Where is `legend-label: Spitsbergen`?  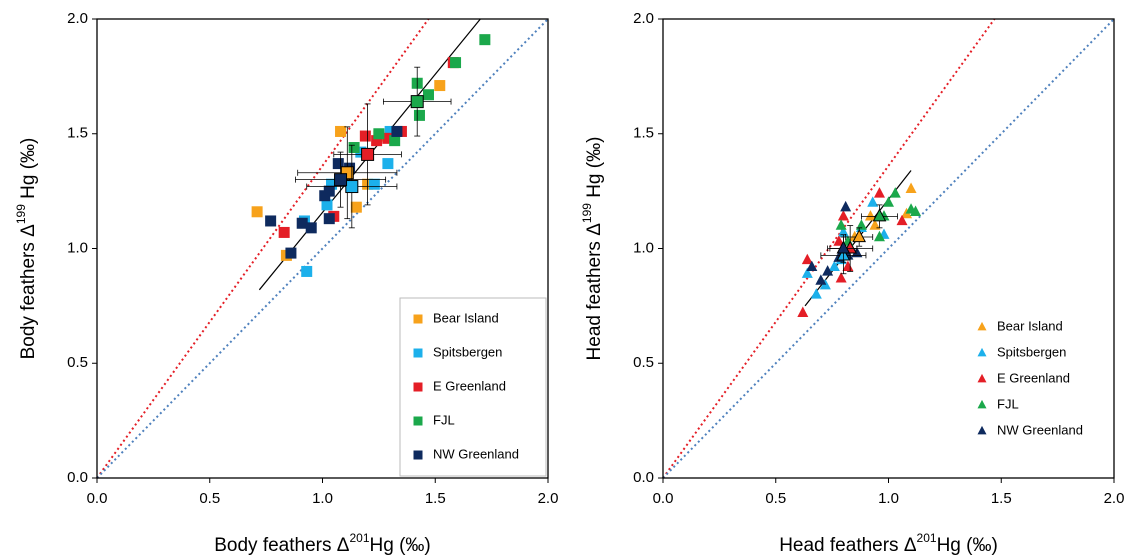 legend-label: Spitsbergen is located at coordinates (467, 351).